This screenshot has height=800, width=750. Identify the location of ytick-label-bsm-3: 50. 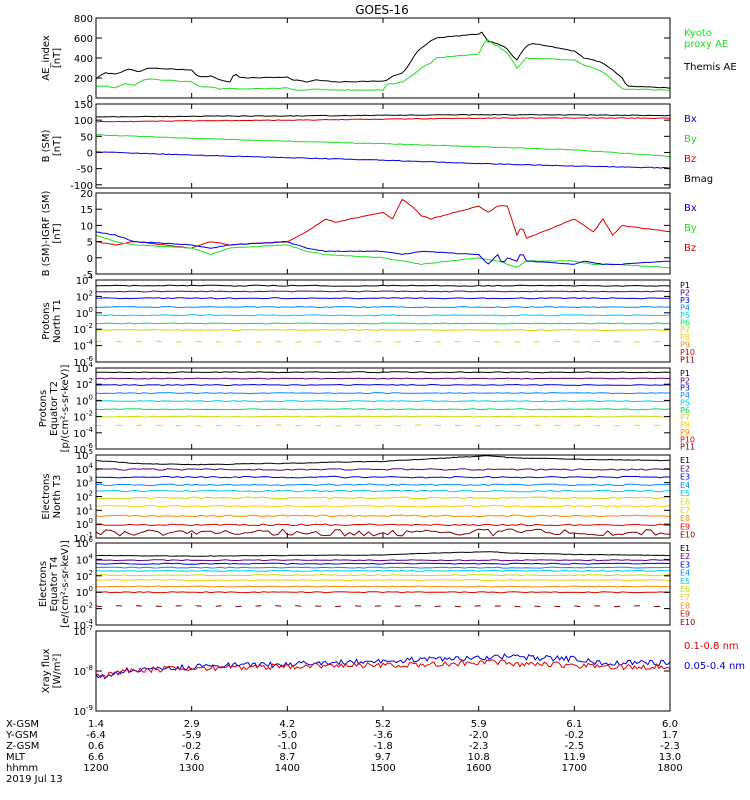
(86, 137).